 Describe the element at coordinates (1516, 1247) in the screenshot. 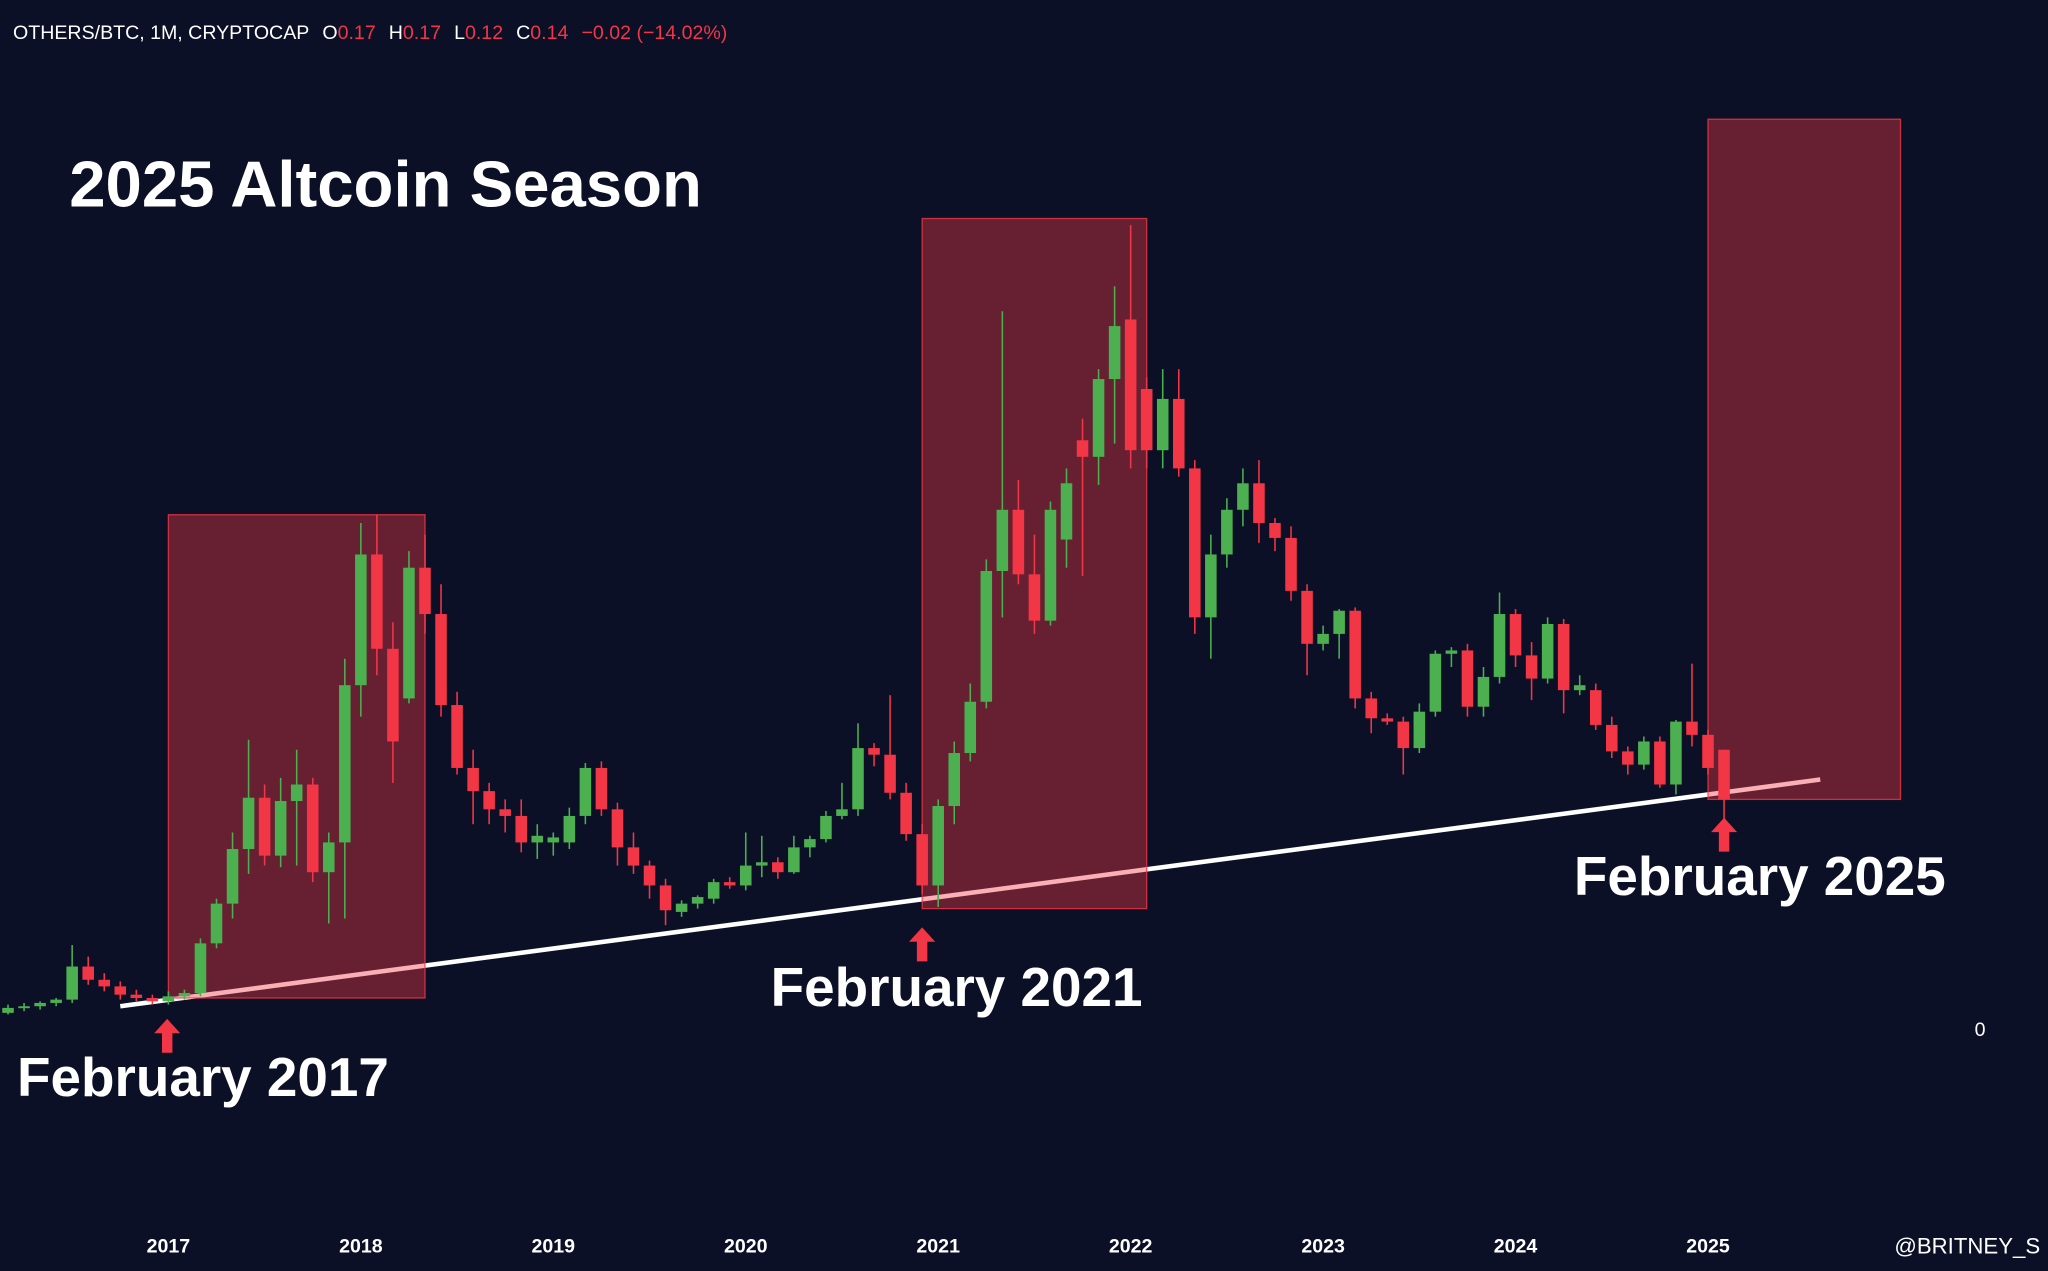

I see `x-tick-label: 2024` at that location.